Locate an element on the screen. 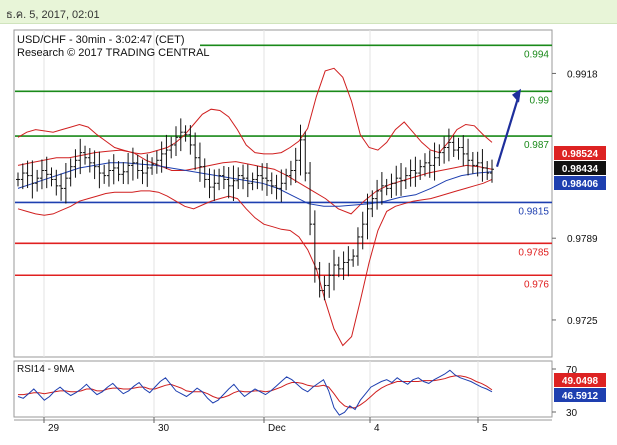  level-label: 0.987 is located at coordinates (536, 145).